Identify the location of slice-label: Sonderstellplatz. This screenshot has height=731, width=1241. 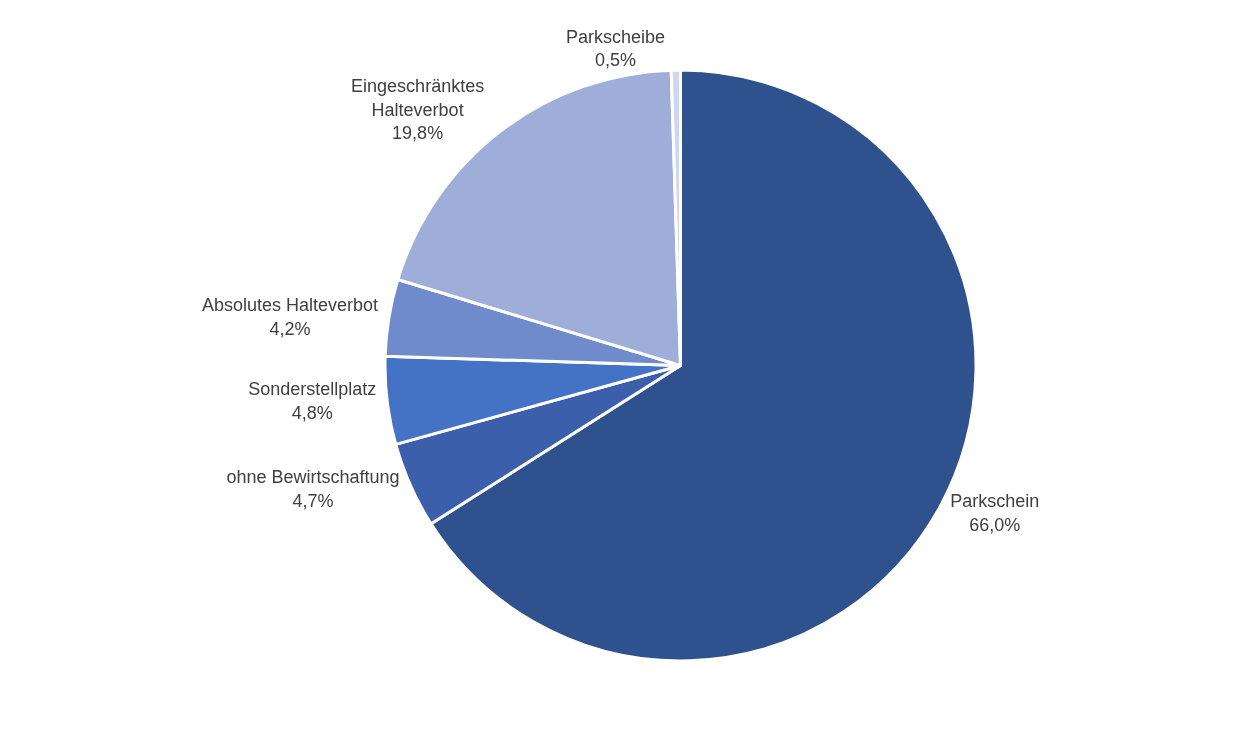
(312, 389).